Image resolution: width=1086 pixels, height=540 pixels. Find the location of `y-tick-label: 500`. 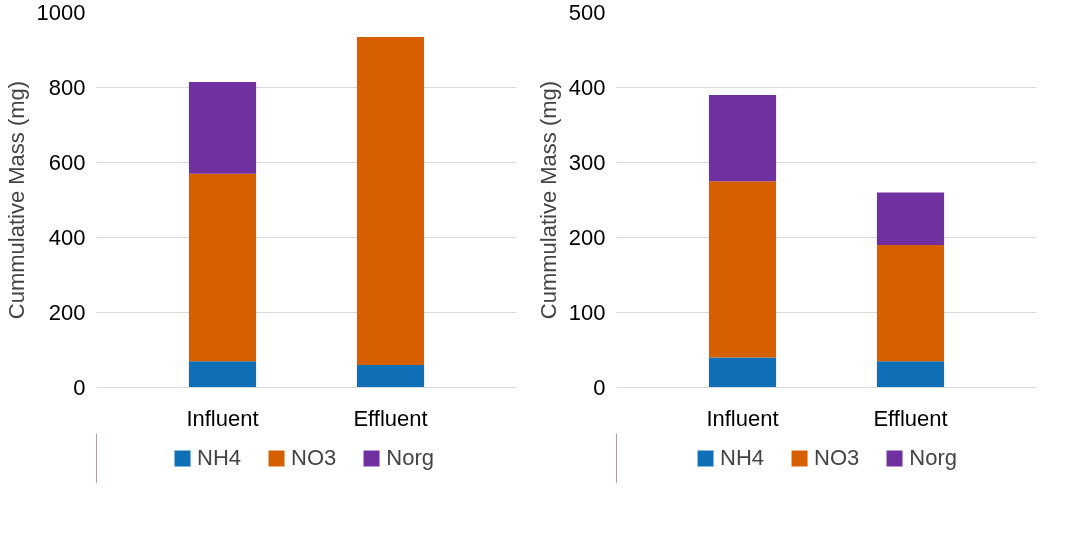

y-tick-label: 500 is located at coordinates (587, 12).